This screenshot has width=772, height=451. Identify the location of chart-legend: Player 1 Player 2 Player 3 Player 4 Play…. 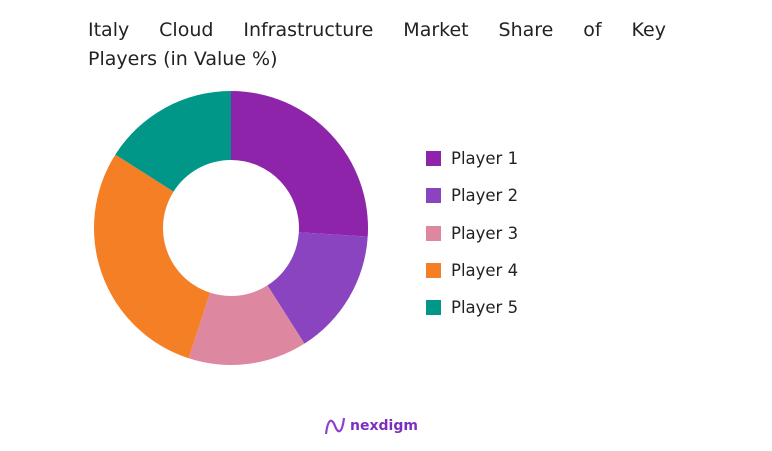
(472, 233).